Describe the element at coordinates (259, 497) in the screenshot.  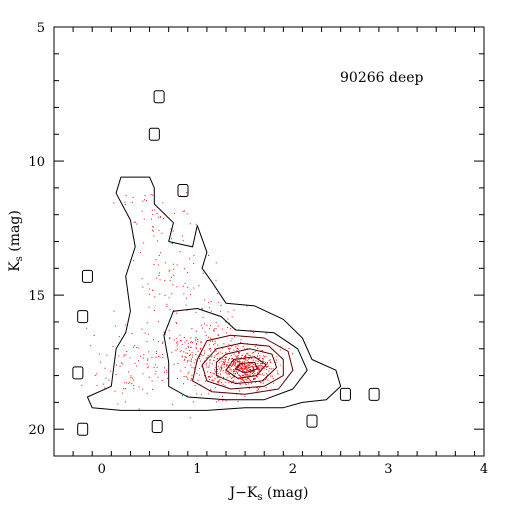
I see `x-axis-label-sub: s` at that location.